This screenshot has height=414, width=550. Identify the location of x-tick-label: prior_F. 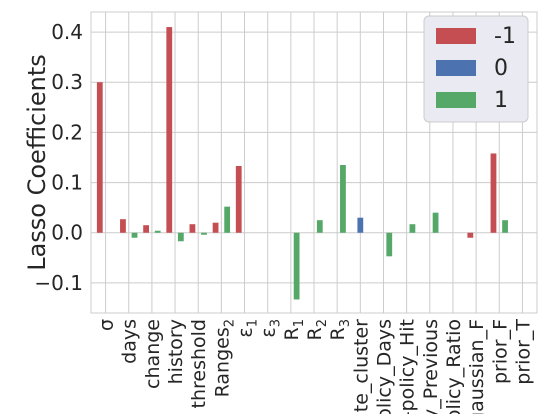
(500, 351).